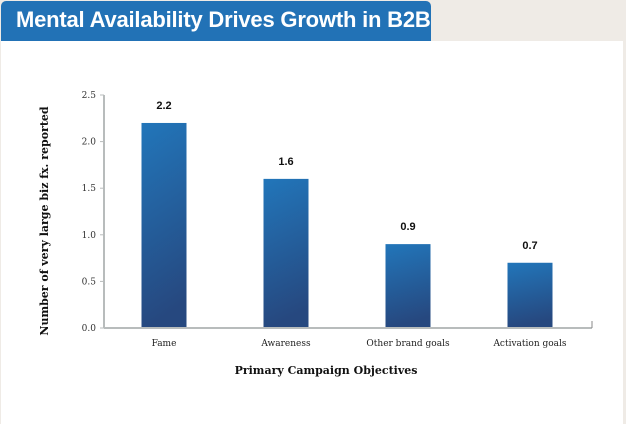 The width and height of the screenshot is (626, 424). What do you see at coordinates (89, 143) in the screenshot?
I see `y-tick-label: 2.0` at bounding box center [89, 143].